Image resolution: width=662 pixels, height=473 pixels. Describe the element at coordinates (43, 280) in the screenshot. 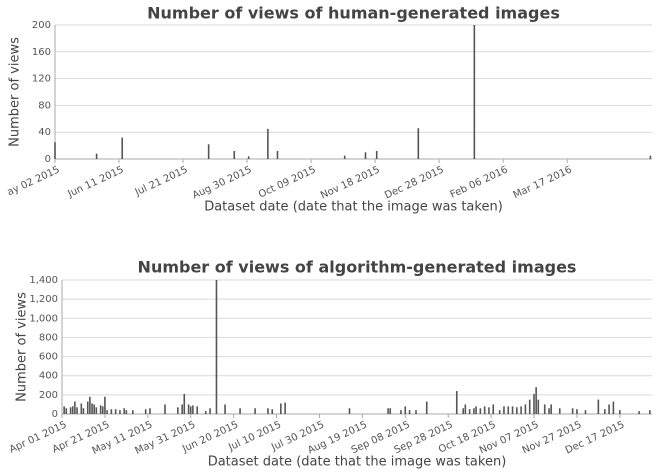

I see `y-tick-label: 1,400` at that location.